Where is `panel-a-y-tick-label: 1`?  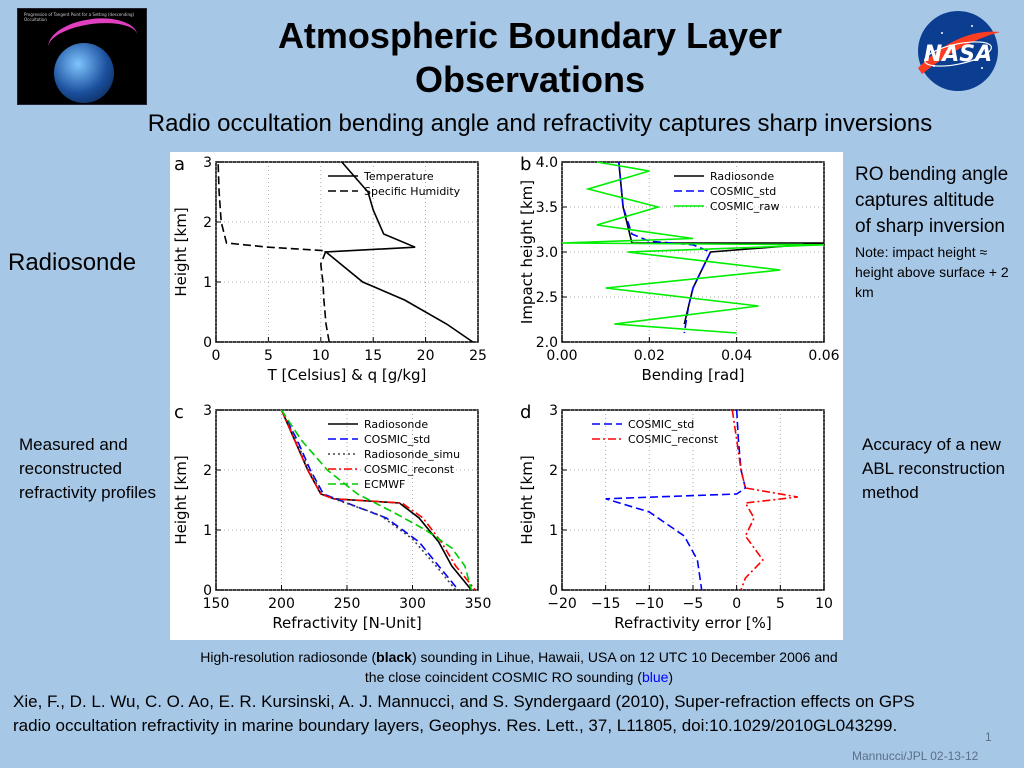
panel-a-y-tick-label: 1 is located at coordinates (207, 283).